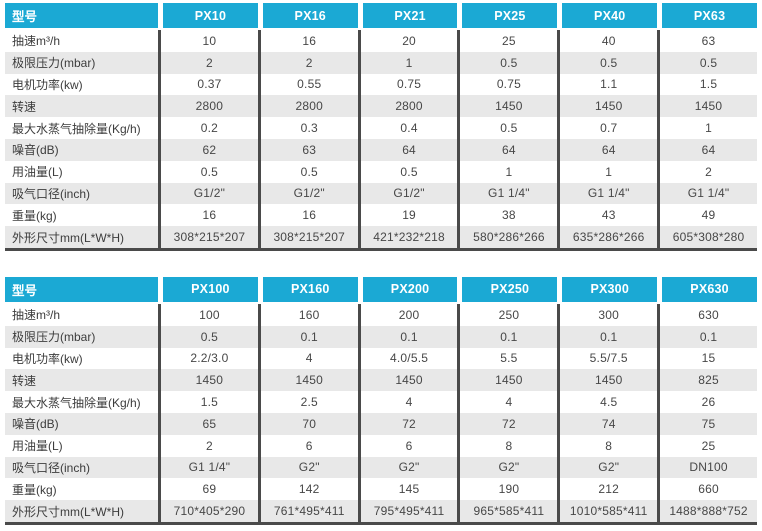  Describe the element at coordinates (607, 84) in the screenshot. I see `spec-value: 1.1` at that location.